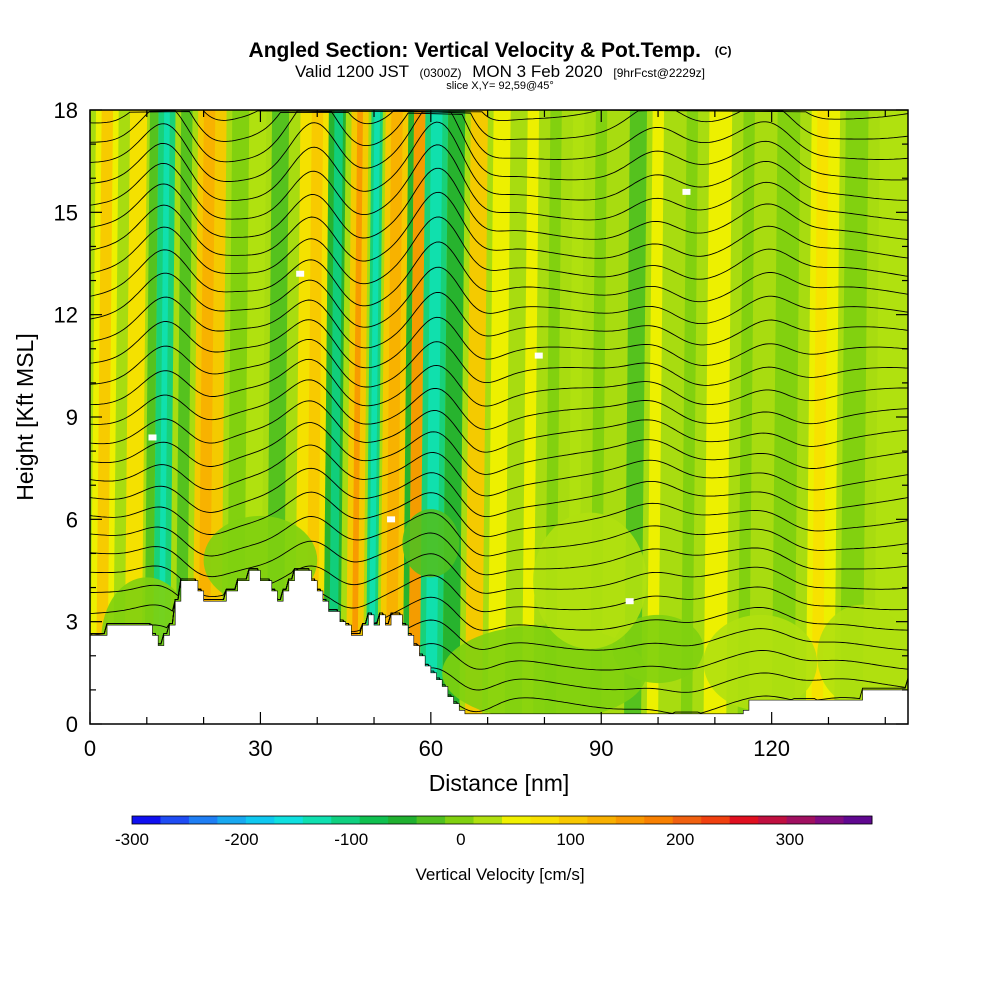  Describe the element at coordinates (90, 748) in the screenshot. I see `x-tick-label: 0` at that location.